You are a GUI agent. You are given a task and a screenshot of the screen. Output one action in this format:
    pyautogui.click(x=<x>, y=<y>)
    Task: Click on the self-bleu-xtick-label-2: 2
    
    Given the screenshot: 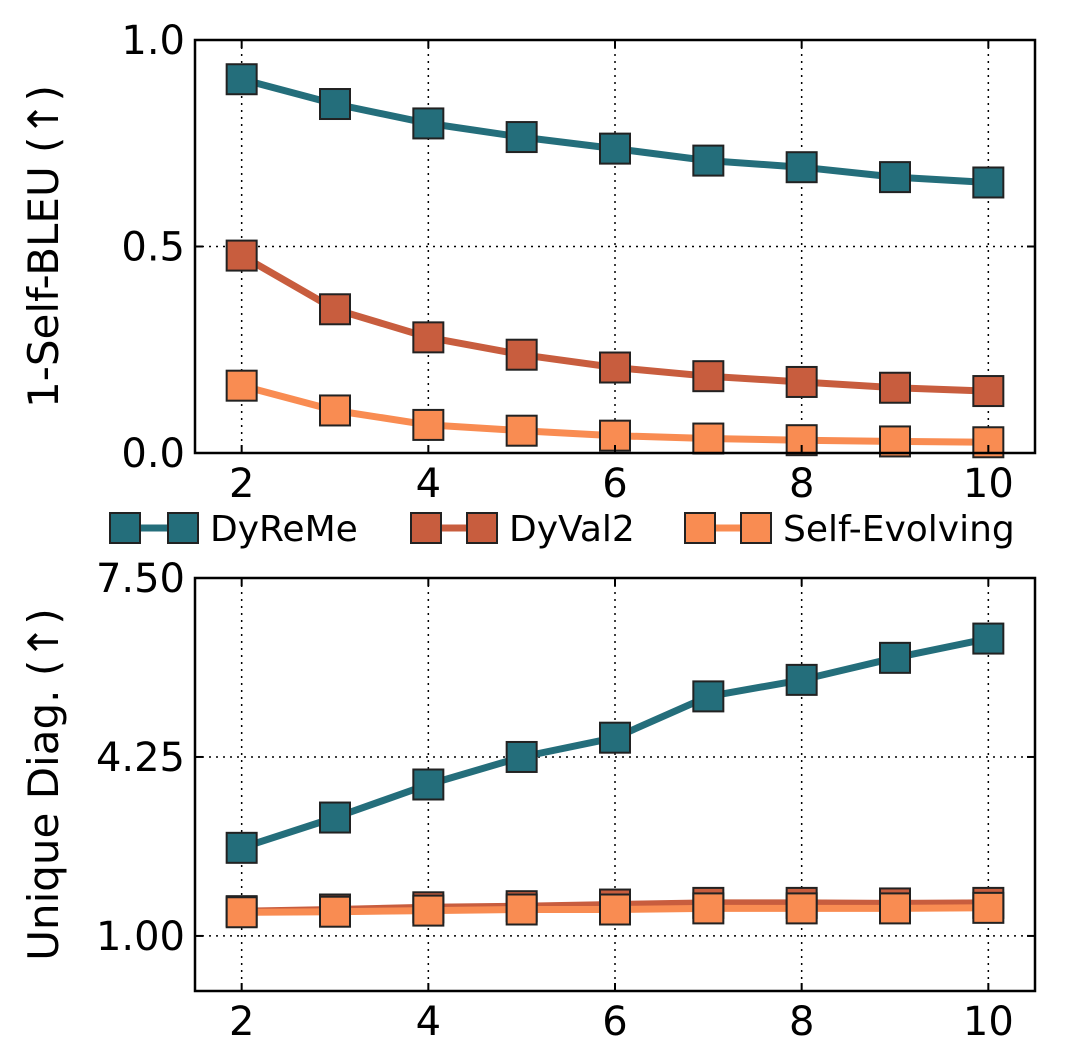 What is the action you would take?
    pyautogui.click(x=241, y=484)
    